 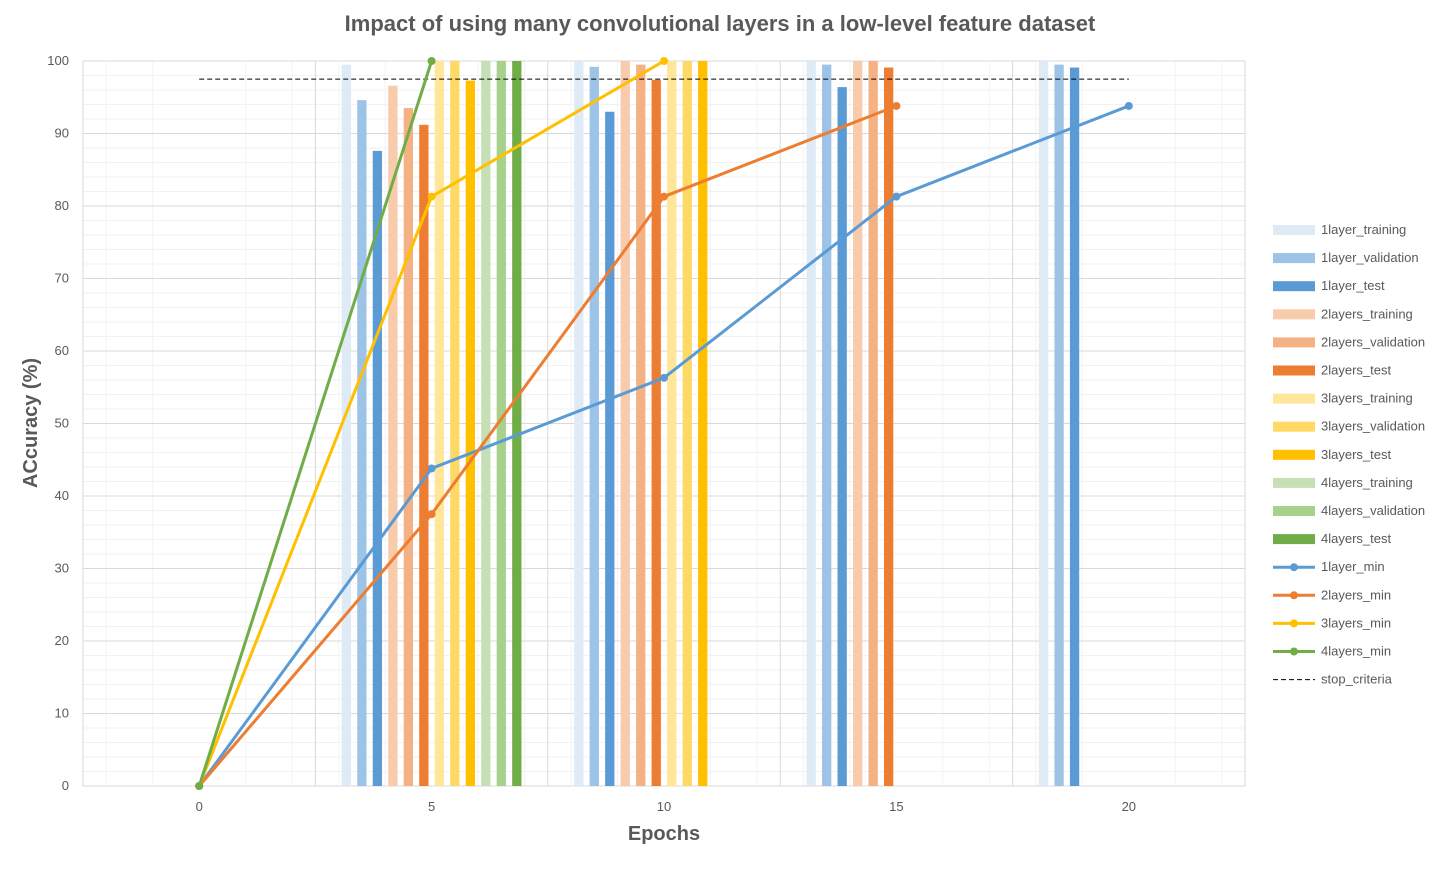 I want to click on y-tick-label: 10, so click(x=62, y=713).